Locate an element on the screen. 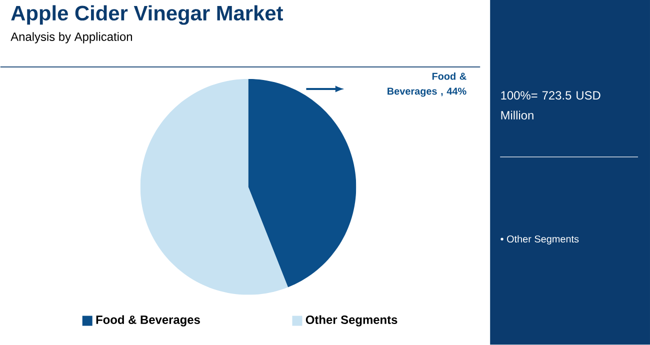 The image size is (650, 345). text: • Other Segments is located at coordinates (539, 240).